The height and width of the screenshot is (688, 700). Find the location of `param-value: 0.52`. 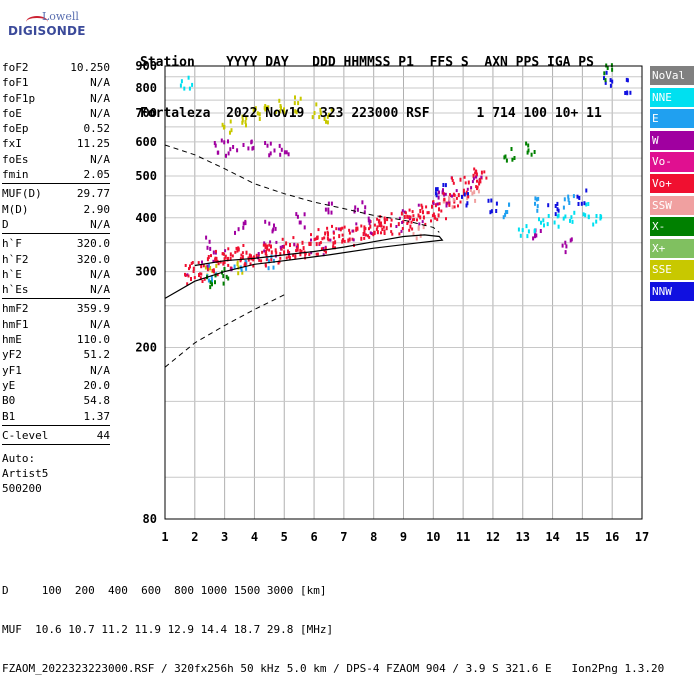

param-value: 0.52 is located at coordinates (97, 129).